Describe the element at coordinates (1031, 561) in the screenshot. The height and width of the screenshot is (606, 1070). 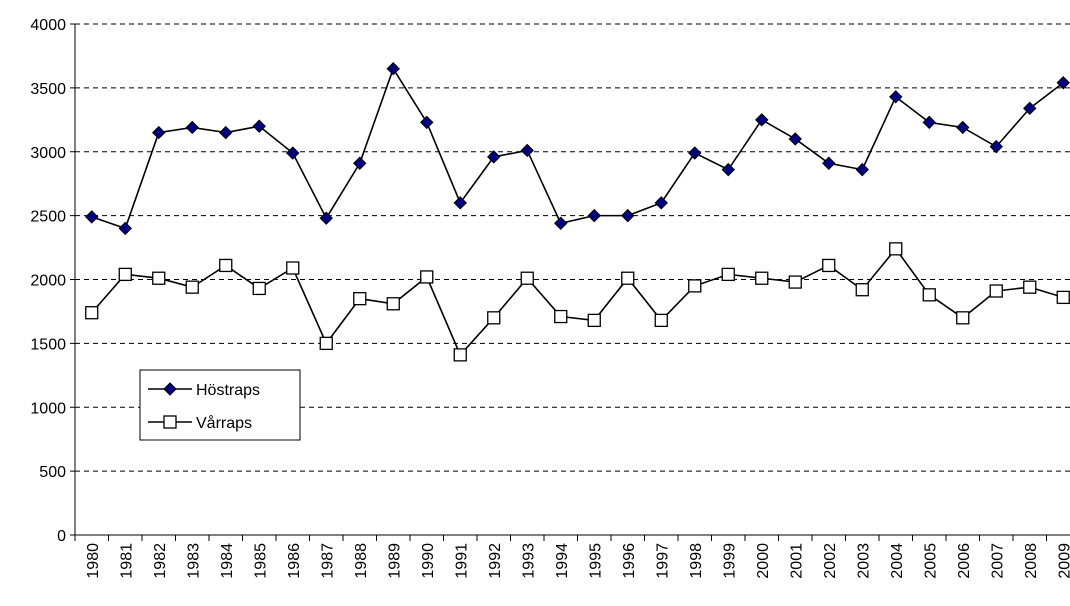
I see `x-tick-label: 2008` at that location.